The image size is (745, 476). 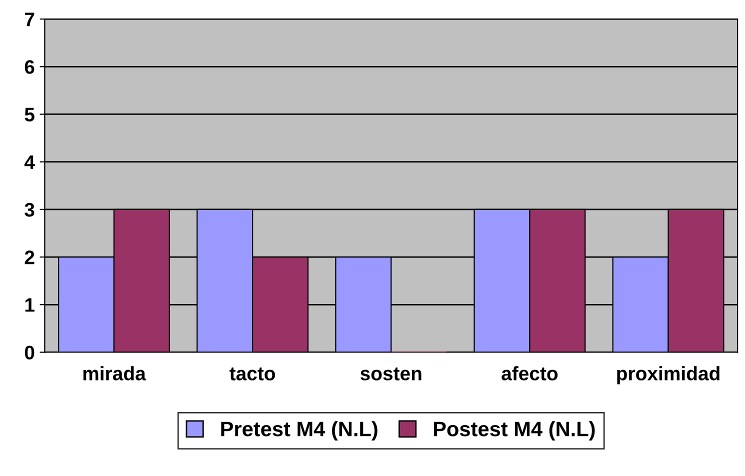 I want to click on x-tick-label: afecto, so click(x=530, y=373).